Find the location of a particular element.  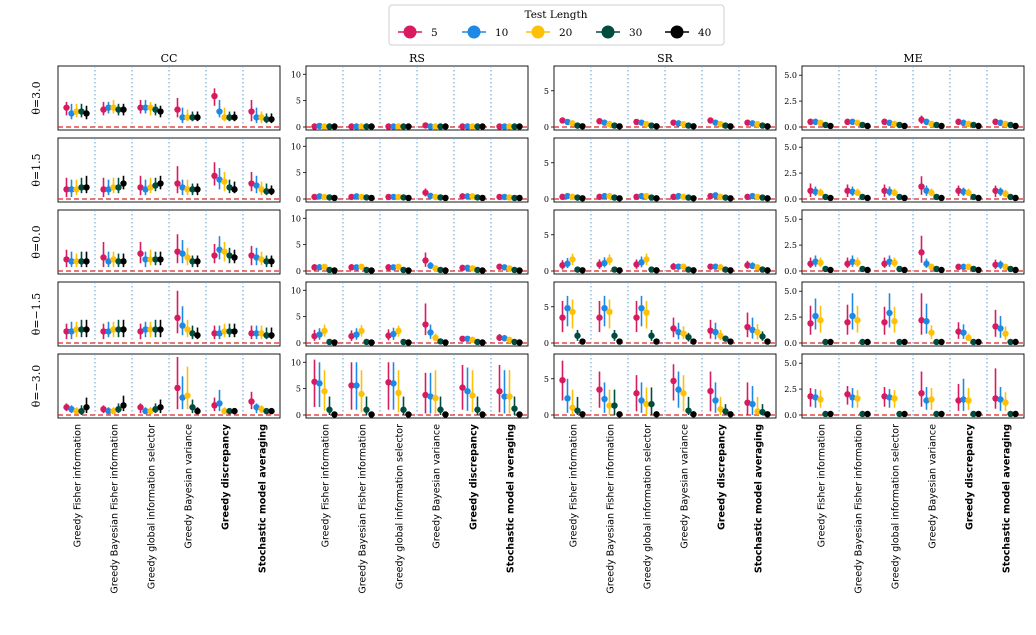

y-tick-label: 0 is located at coordinates (546, 271).